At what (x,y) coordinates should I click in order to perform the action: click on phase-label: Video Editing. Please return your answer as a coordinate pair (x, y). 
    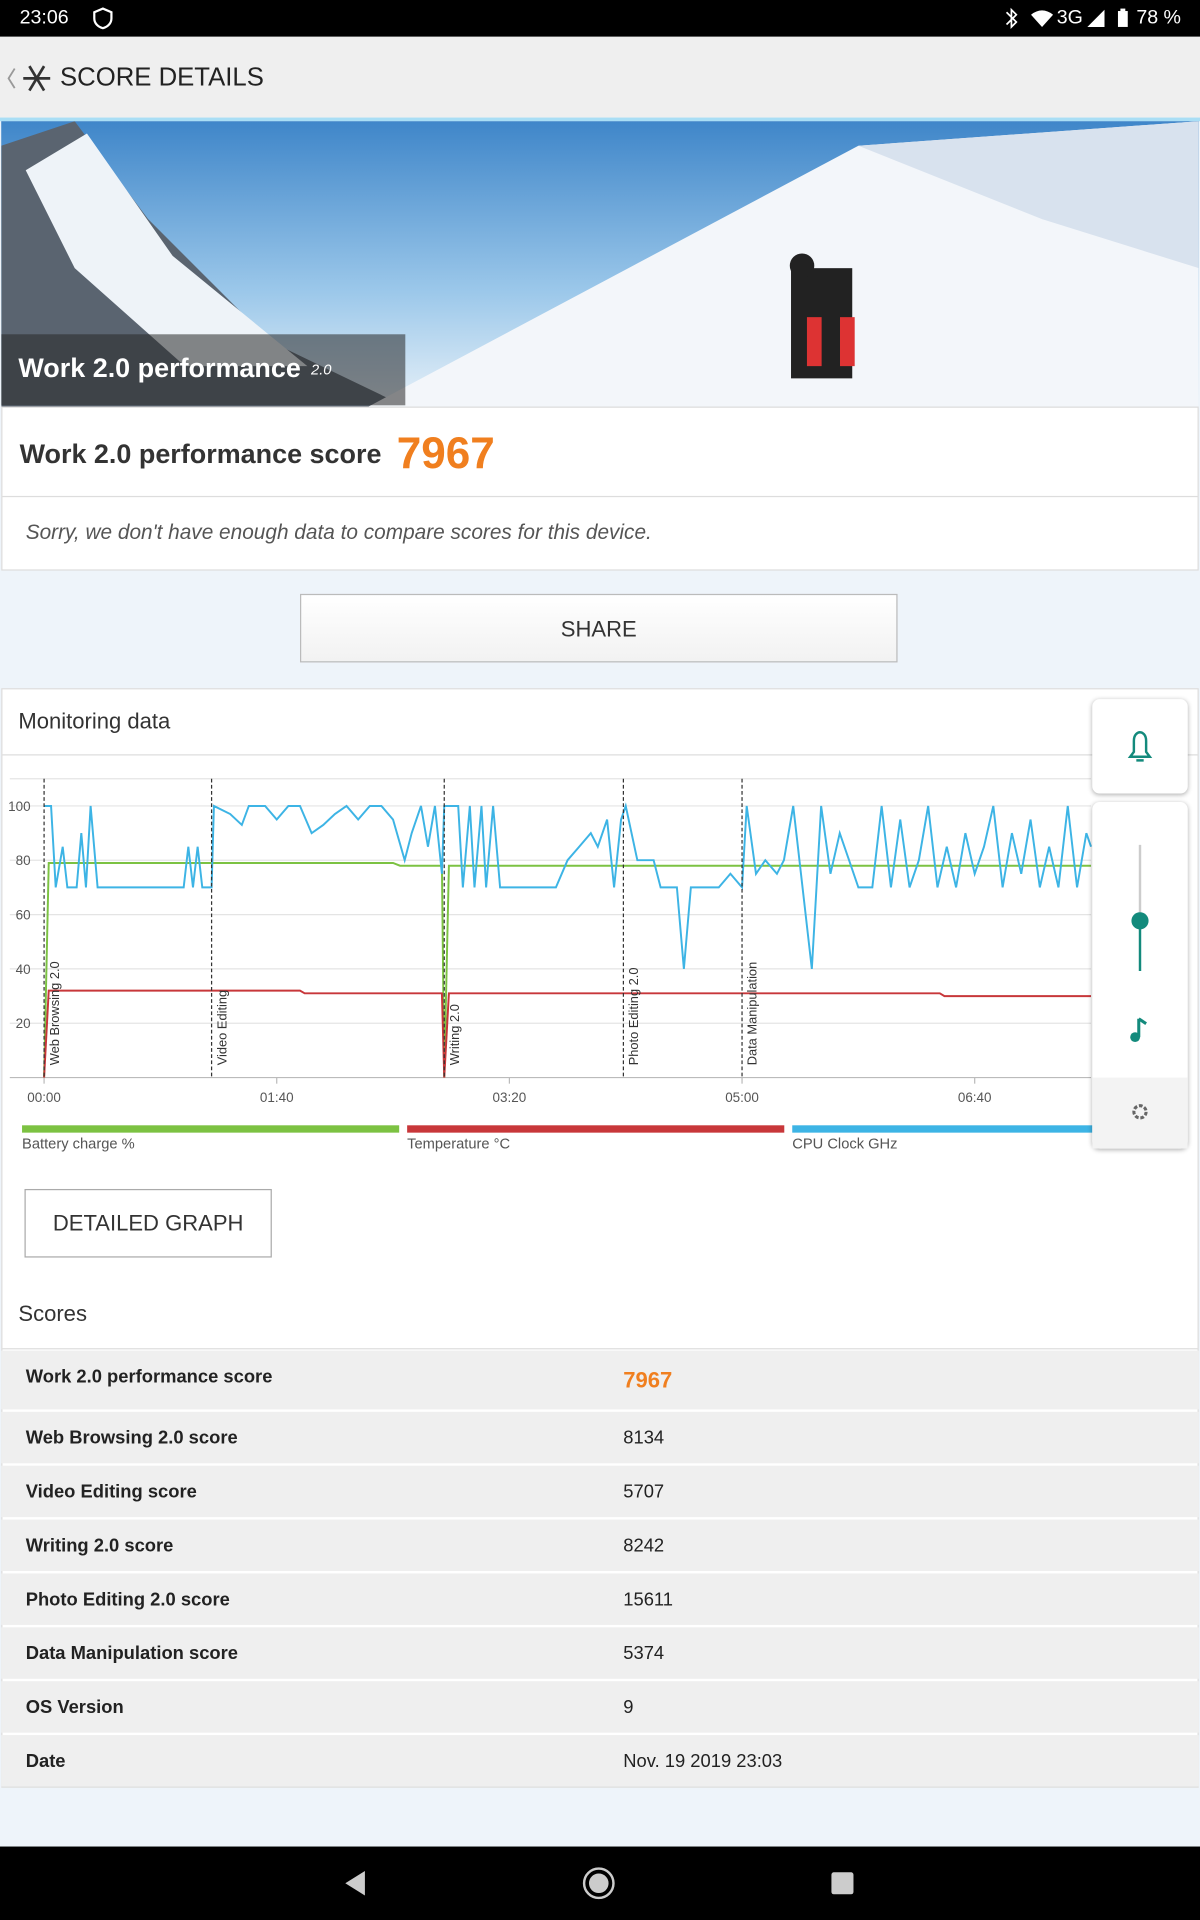
    Looking at the image, I should click on (221, 1027).